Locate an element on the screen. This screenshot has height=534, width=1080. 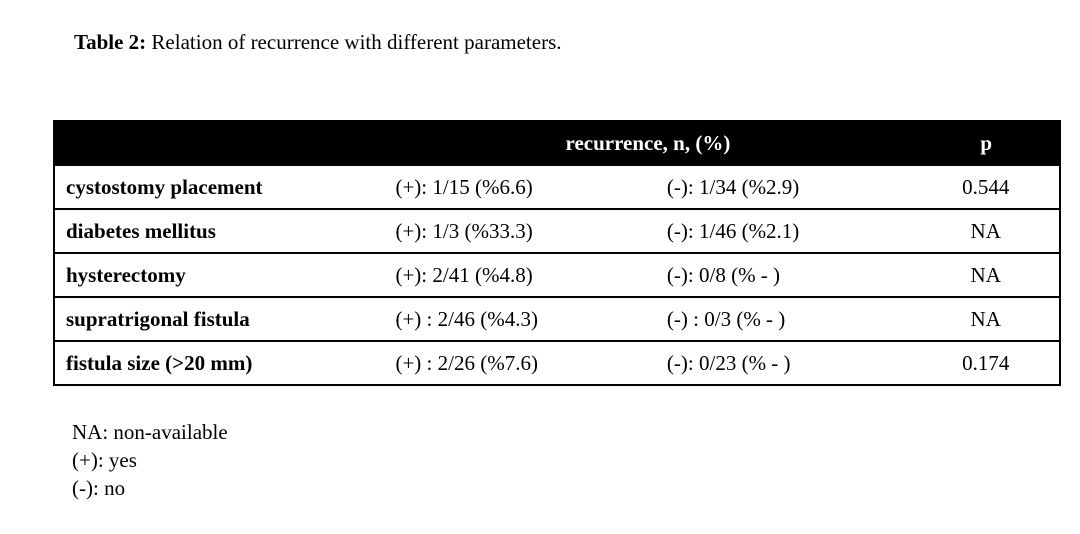
positive-cell: (+) : 2/26 (%7.6) is located at coordinates (523, 363).